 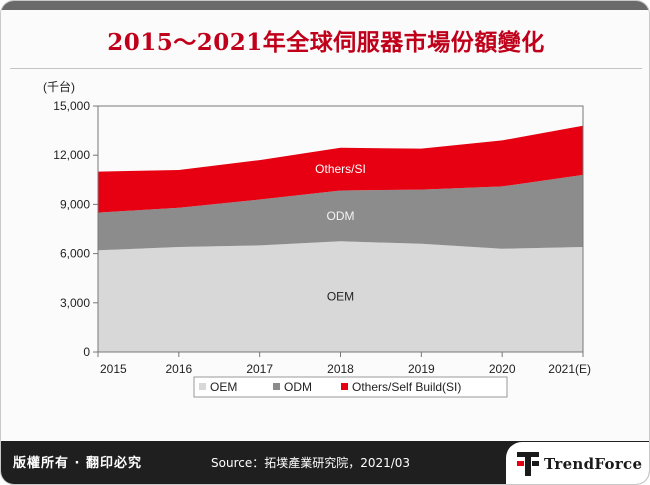 What do you see at coordinates (223, 387) in the screenshot?
I see `legend-label: OEM` at bounding box center [223, 387].